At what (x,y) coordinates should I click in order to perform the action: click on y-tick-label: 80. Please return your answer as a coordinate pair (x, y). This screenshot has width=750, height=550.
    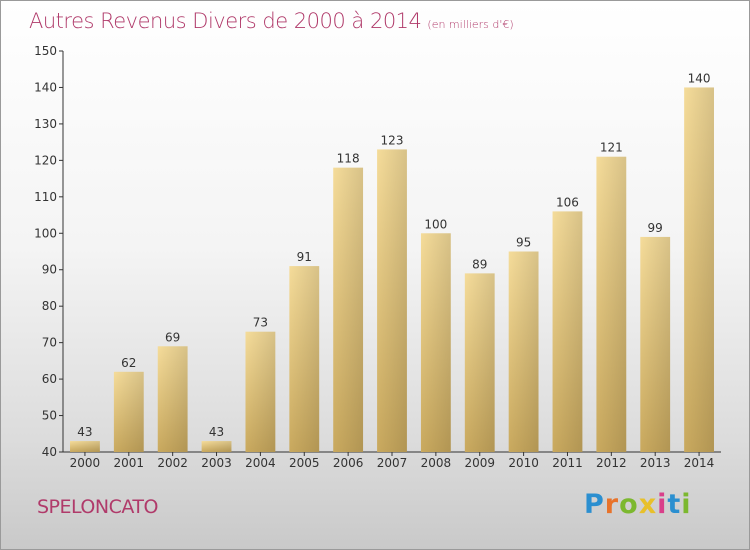
    Looking at the image, I should click on (49, 306).